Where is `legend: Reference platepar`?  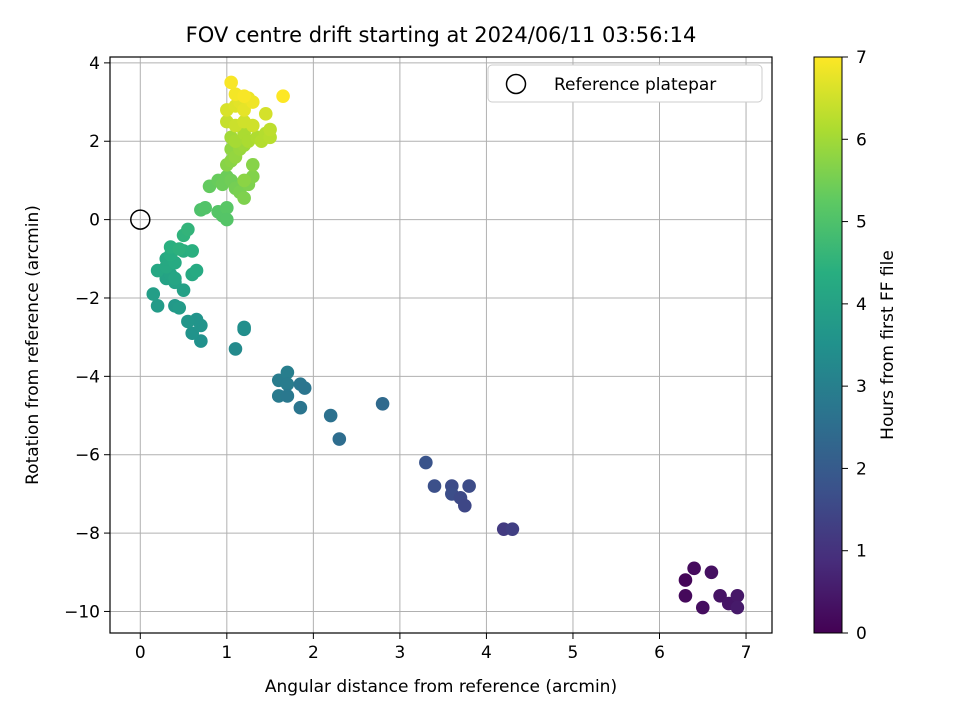 legend: Reference platepar is located at coordinates (625, 83).